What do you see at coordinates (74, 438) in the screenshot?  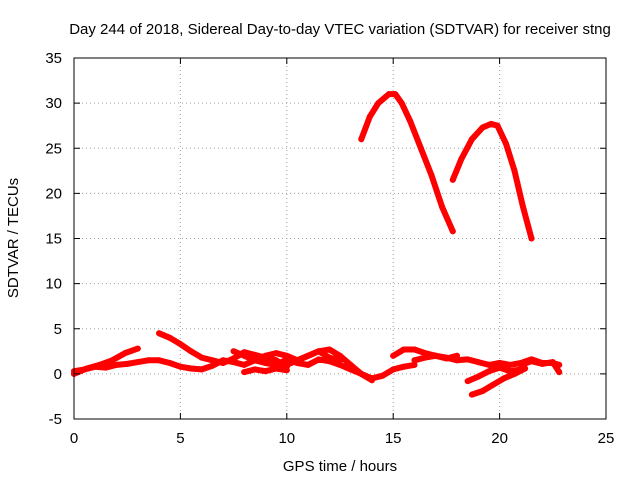 I see `x-tick-label: 0` at bounding box center [74, 438].